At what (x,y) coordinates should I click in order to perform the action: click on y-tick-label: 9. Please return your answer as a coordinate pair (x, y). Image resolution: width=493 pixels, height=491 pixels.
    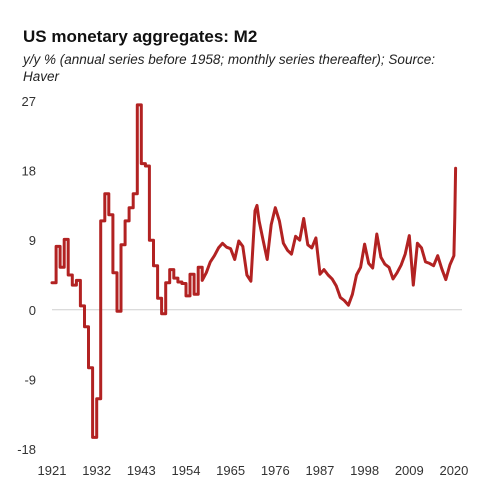
    Looking at the image, I should click on (32, 240).